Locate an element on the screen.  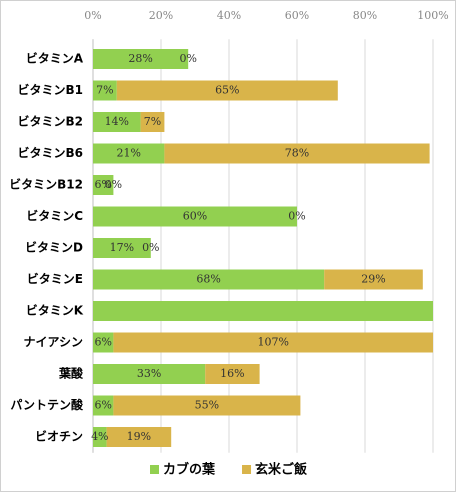
x-tick-label: 40% is located at coordinates (229, 15).